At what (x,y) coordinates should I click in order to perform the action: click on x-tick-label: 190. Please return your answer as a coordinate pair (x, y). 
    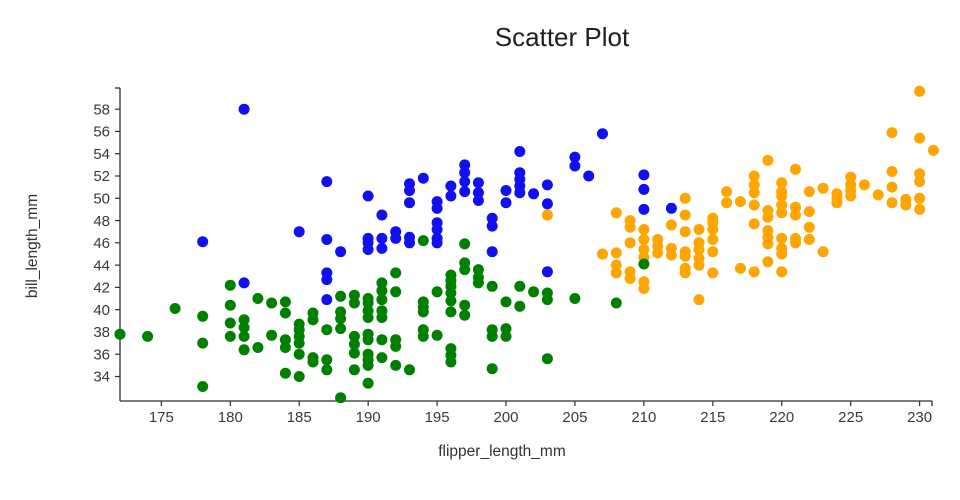
    Looking at the image, I should click on (368, 417).